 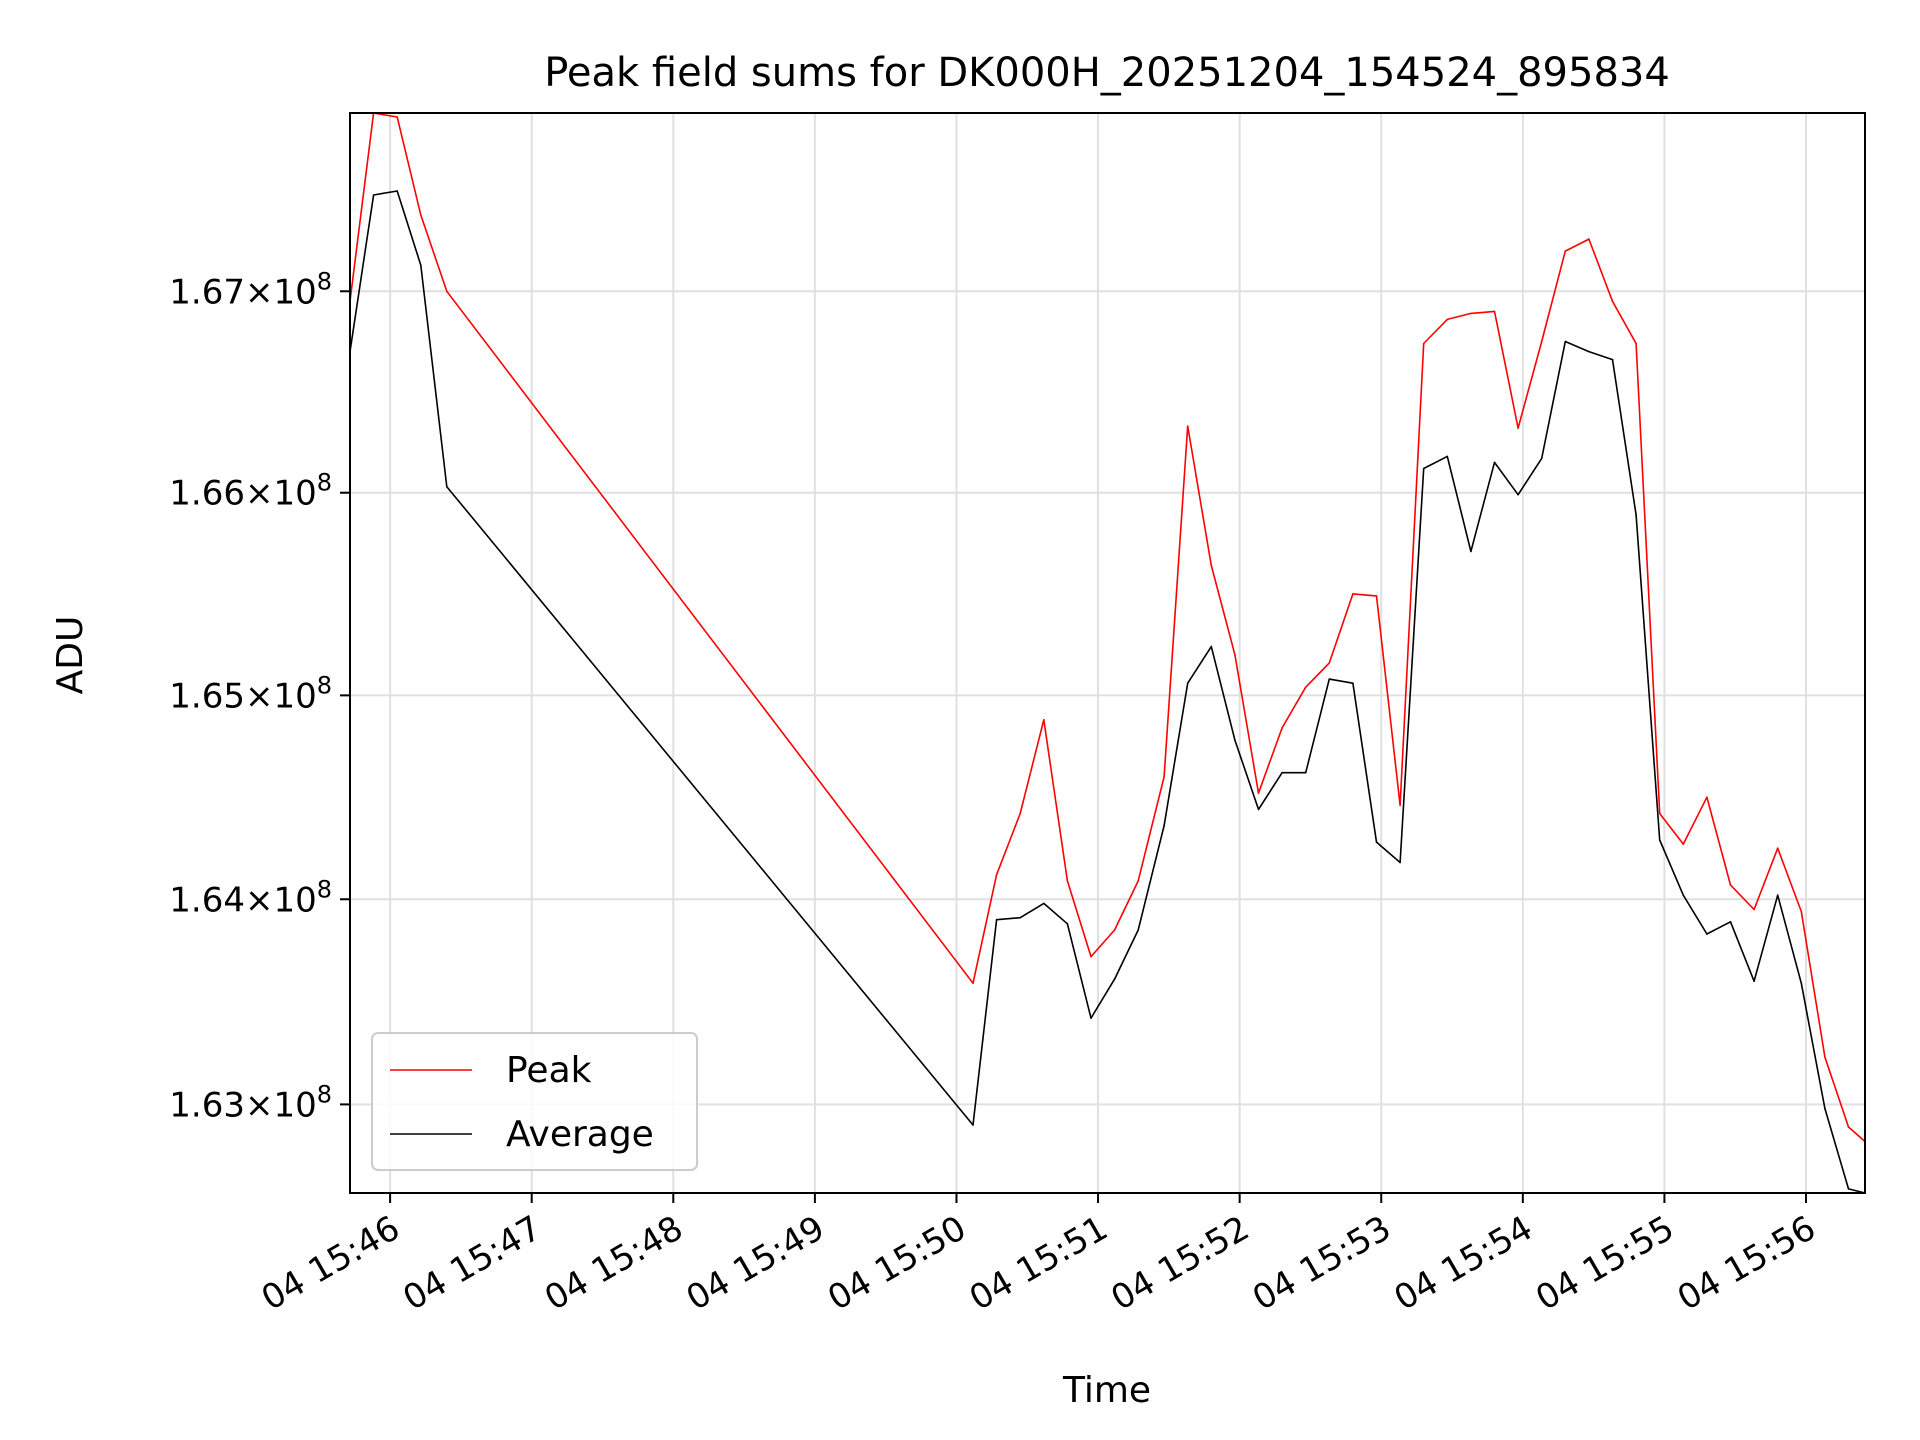 I want to click on legend-label-average: Average, so click(x=580, y=1134).